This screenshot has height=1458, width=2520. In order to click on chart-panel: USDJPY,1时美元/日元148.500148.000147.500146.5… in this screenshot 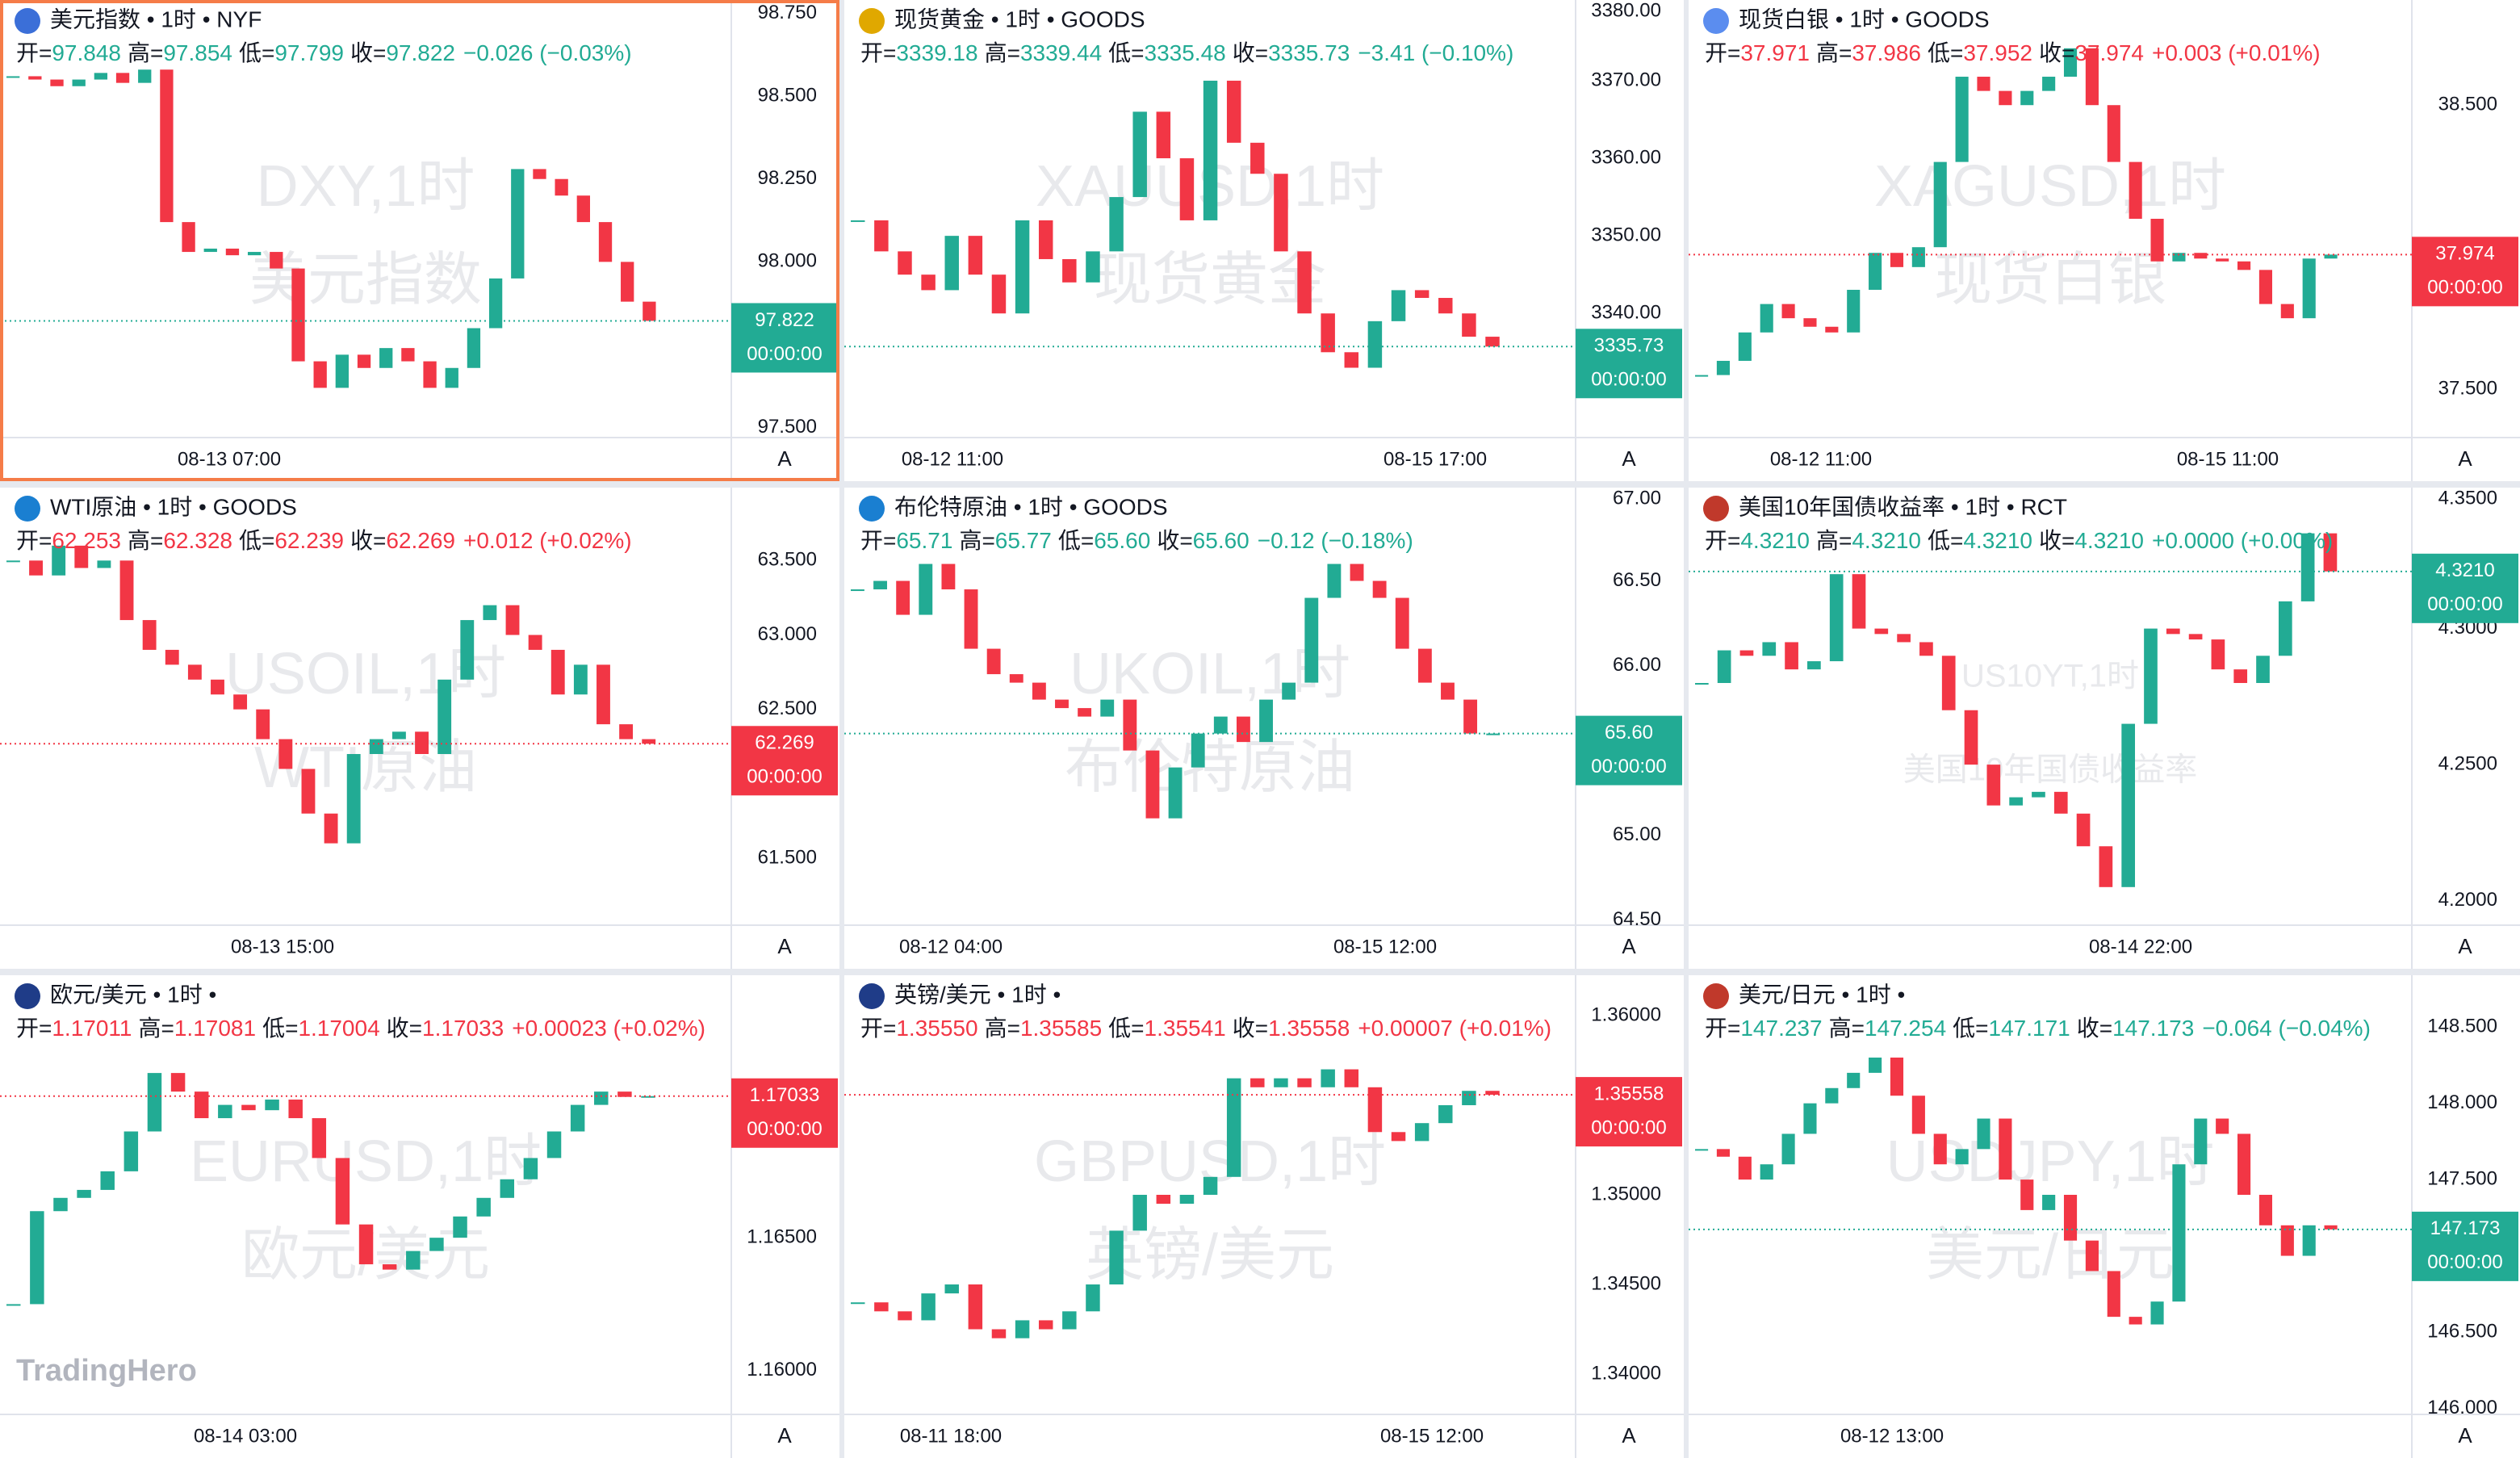, I will do `click(2104, 1216)`.